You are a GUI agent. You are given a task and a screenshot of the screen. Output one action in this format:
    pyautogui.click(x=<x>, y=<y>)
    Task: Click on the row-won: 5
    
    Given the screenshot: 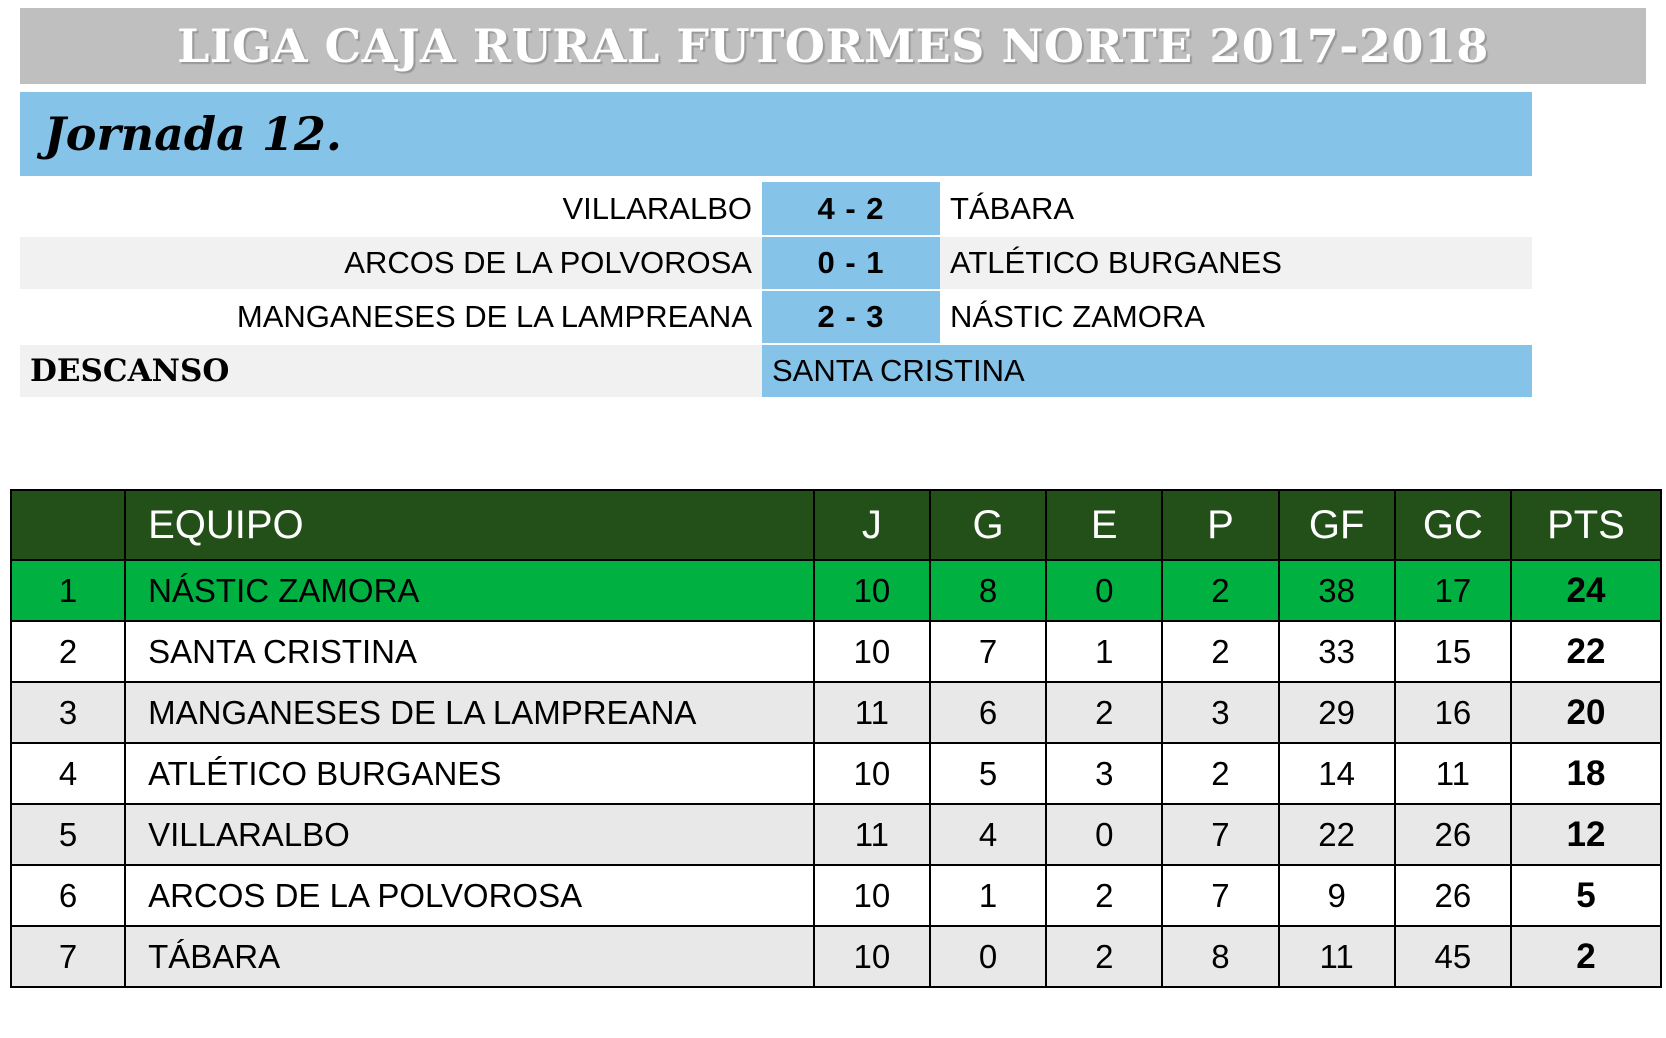 What is the action you would take?
    pyautogui.click(x=988, y=773)
    